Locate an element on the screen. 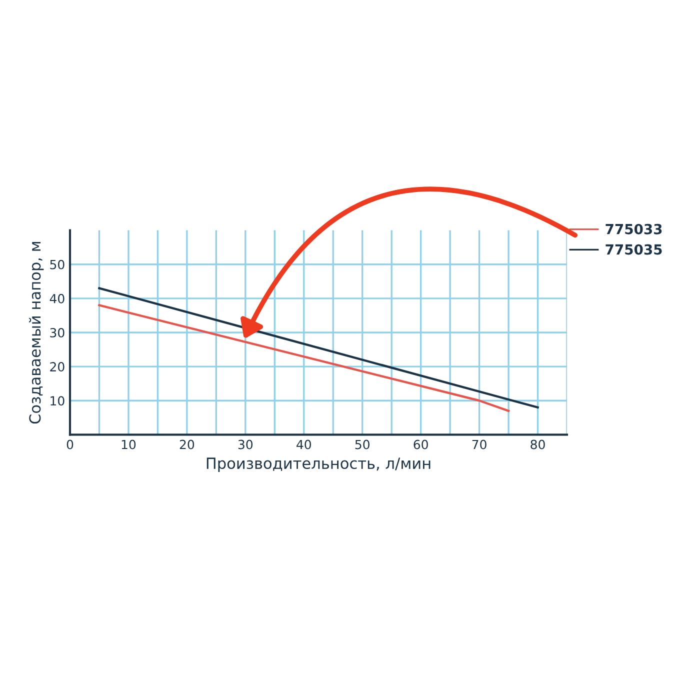  x-tick-label: 60 is located at coordinates (421, 445).